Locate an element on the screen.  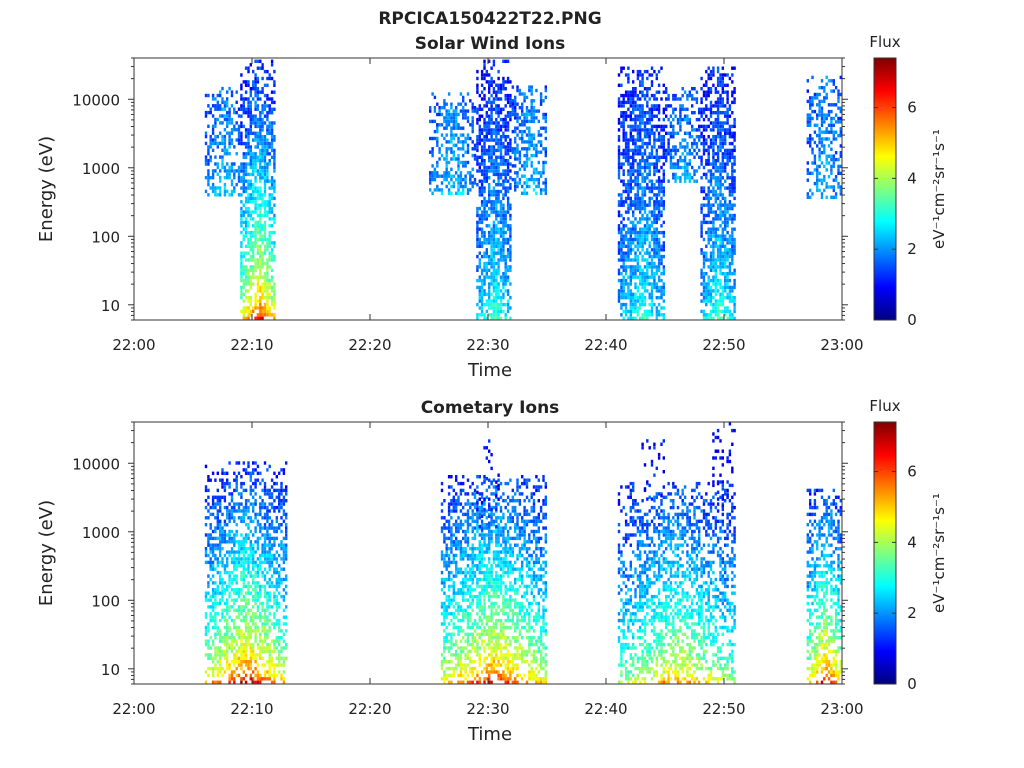
colorbar-tick-label: 2 is located at coordinates (912, 249).